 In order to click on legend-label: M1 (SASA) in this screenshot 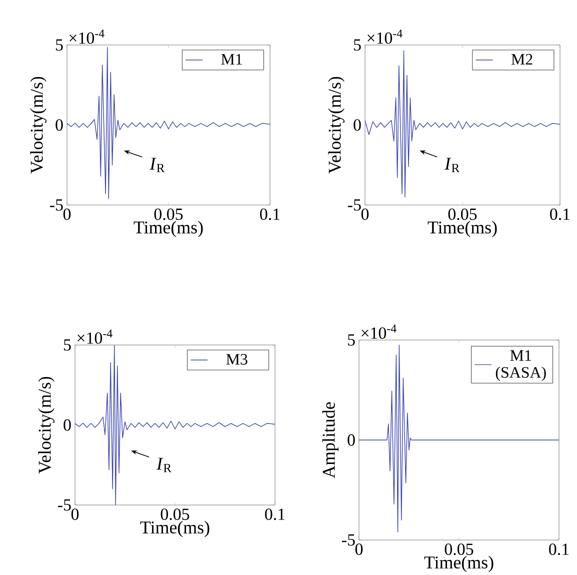, I will do `click(521, 365)`.